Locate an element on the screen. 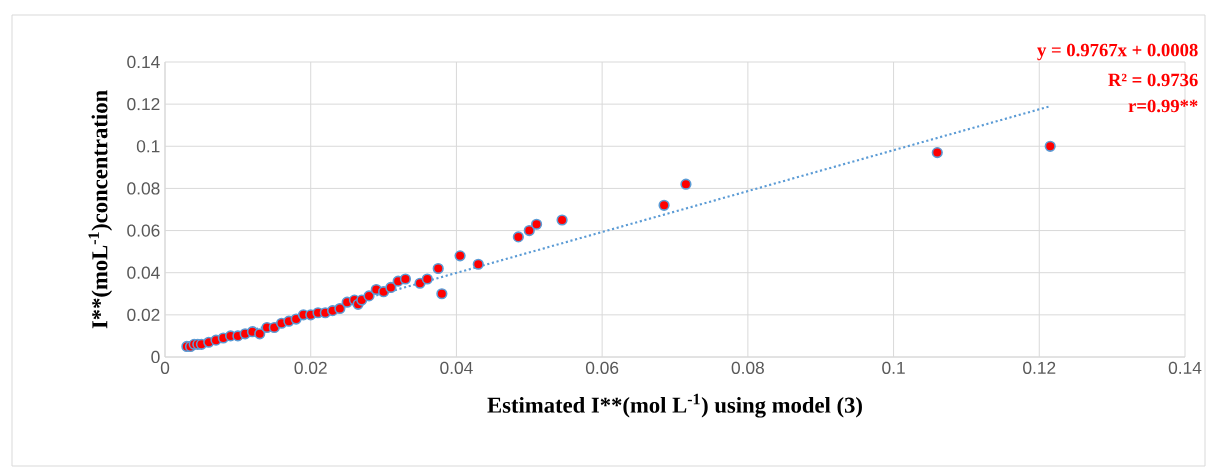 This screenshot has height=470, width=1215. x-tick-label: 0.02 is located at coordinates (310, 367).